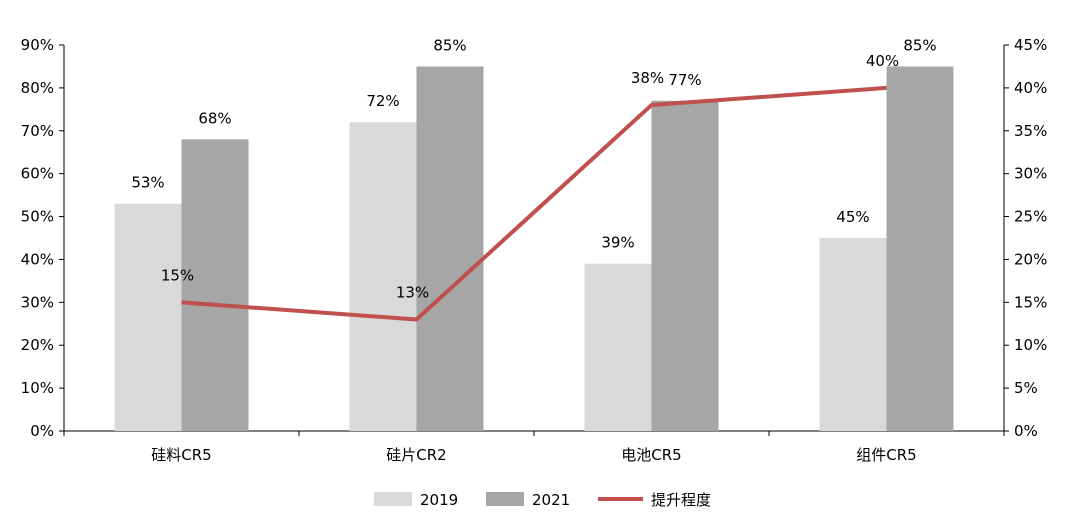 The width and height of the screenshot is (1080, 522). What do you see at coordinates (37, 131) in the screenshot?
I see `left-tick-label: 70%` at bounding box center [37, 131].